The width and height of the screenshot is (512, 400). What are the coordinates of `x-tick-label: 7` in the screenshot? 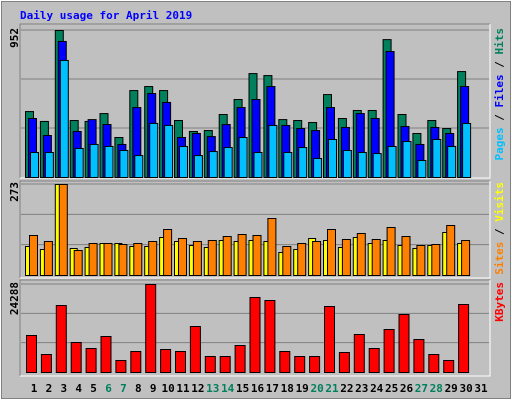 It's located at (123, 388).